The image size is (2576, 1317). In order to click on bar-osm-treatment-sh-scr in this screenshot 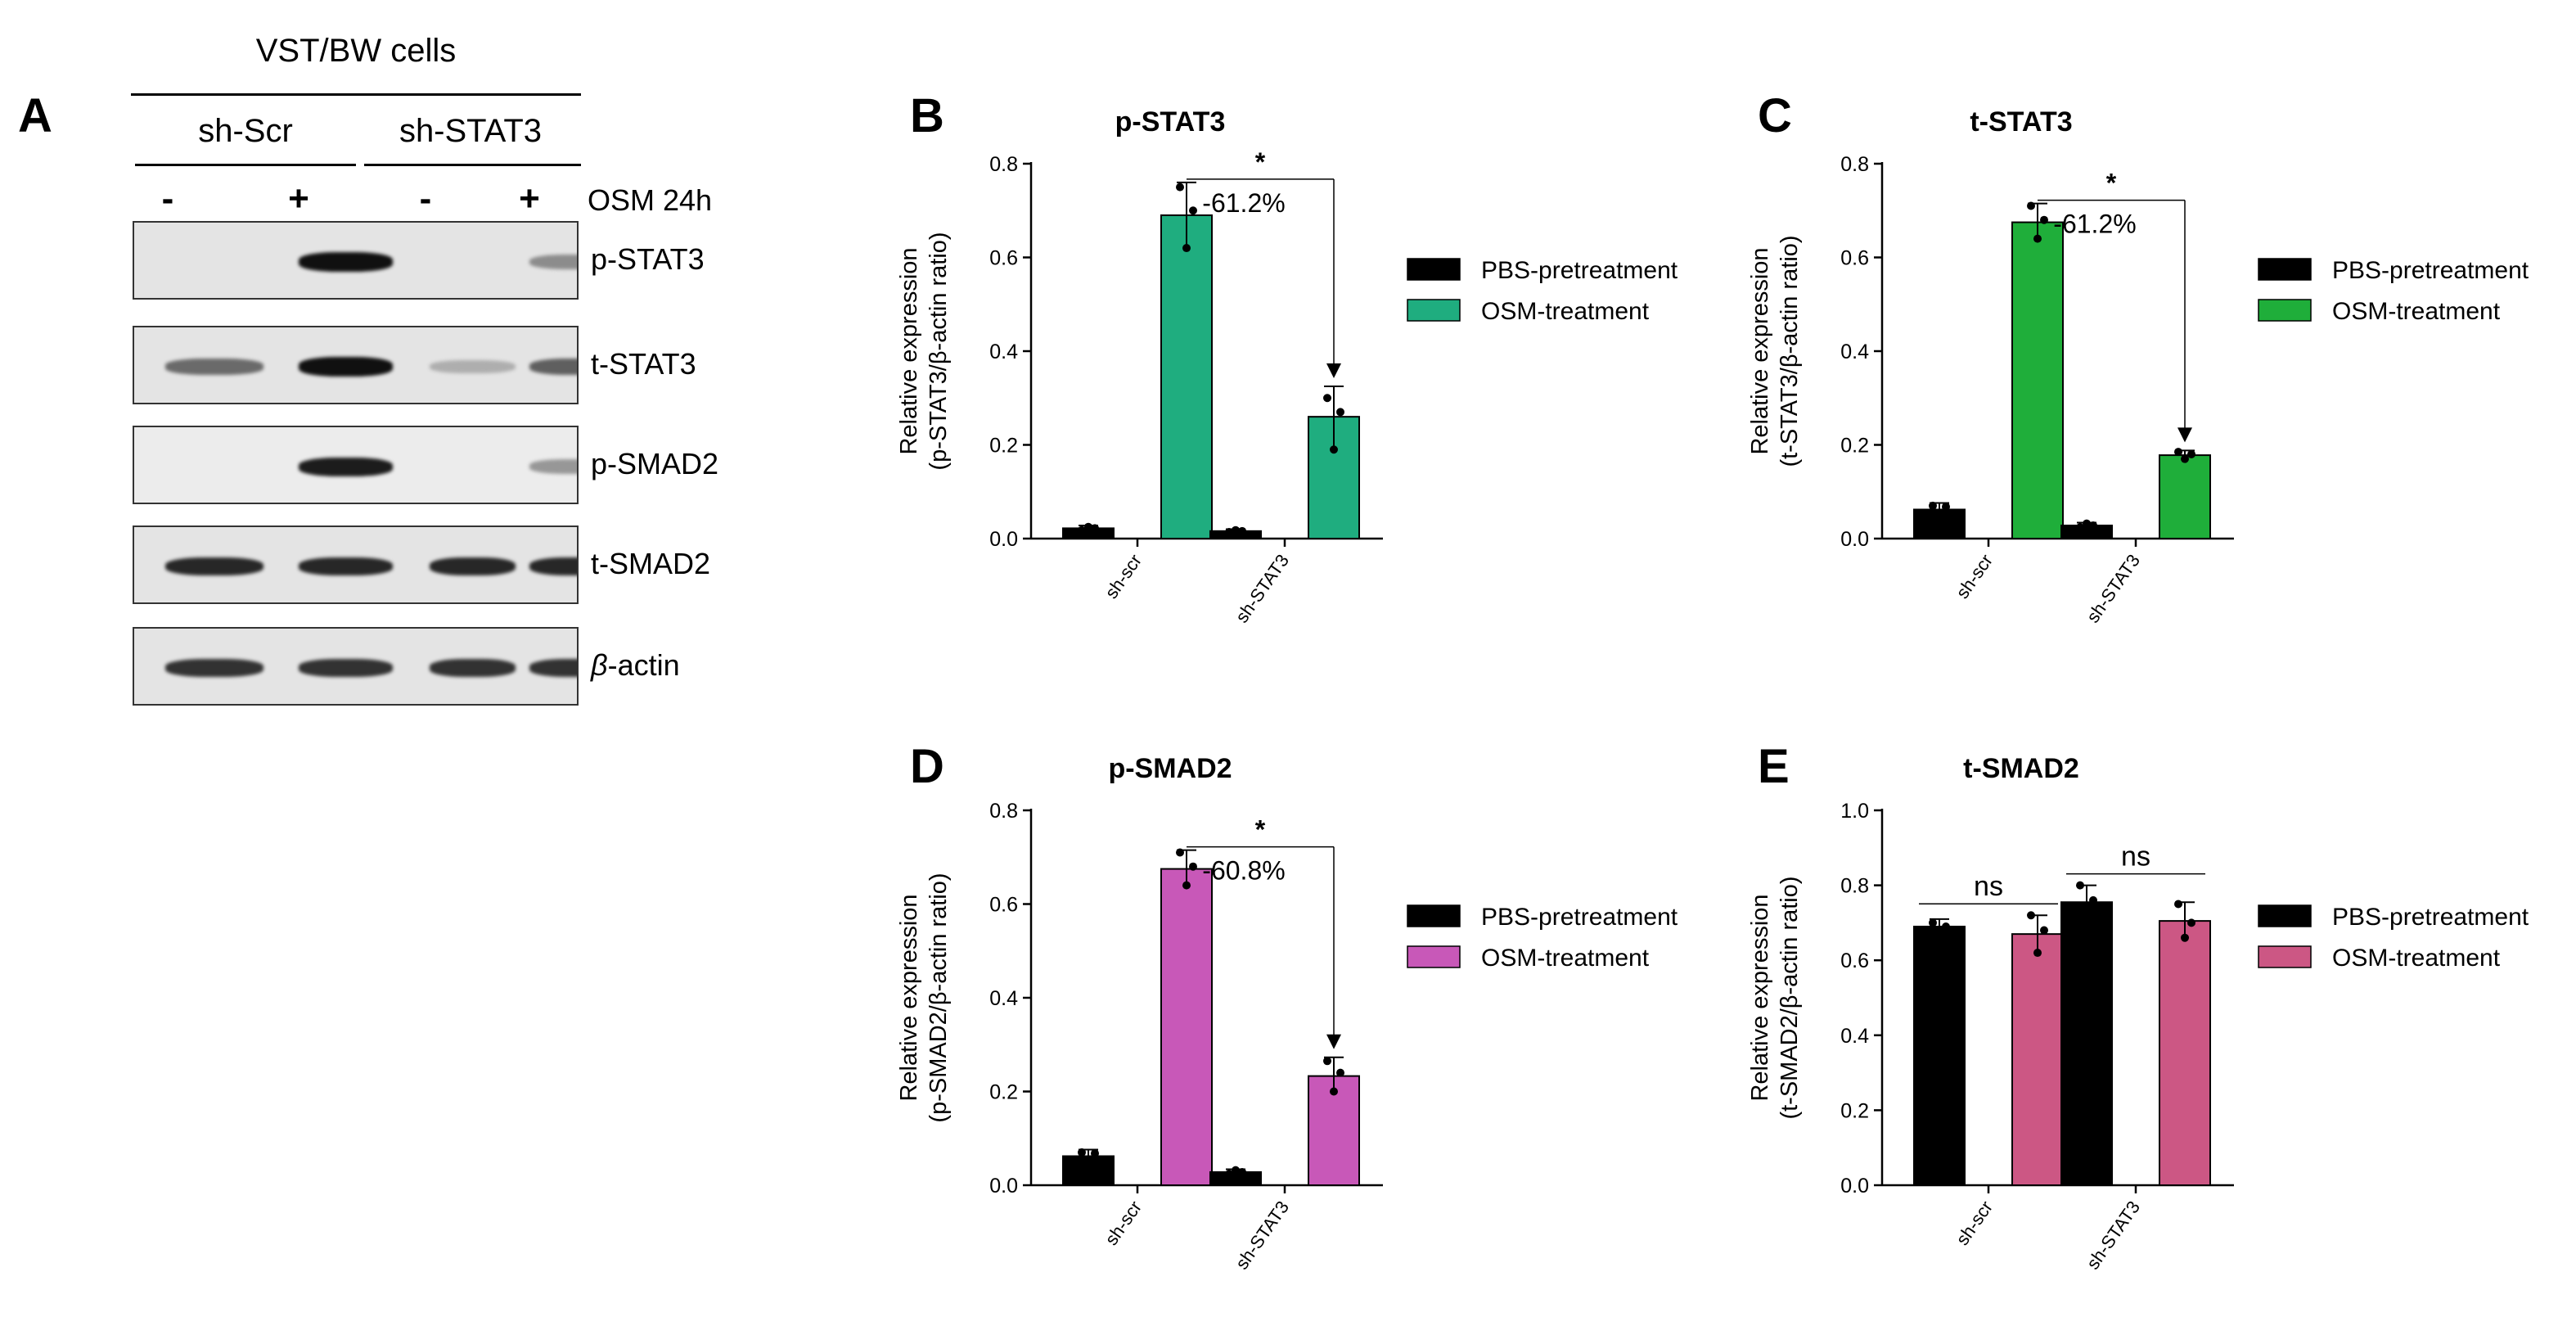, I will do `click(2037, 1059)`.